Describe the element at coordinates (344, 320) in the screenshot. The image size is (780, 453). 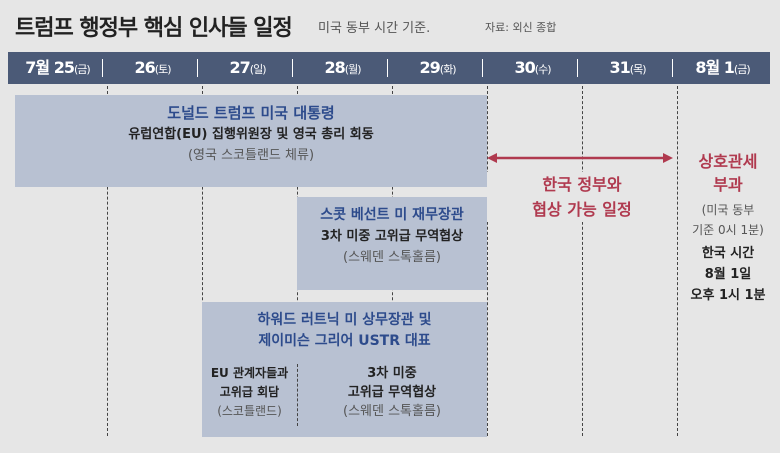
I see `event-who: 하워드 러트닉 미 상무장관 및` at that location.